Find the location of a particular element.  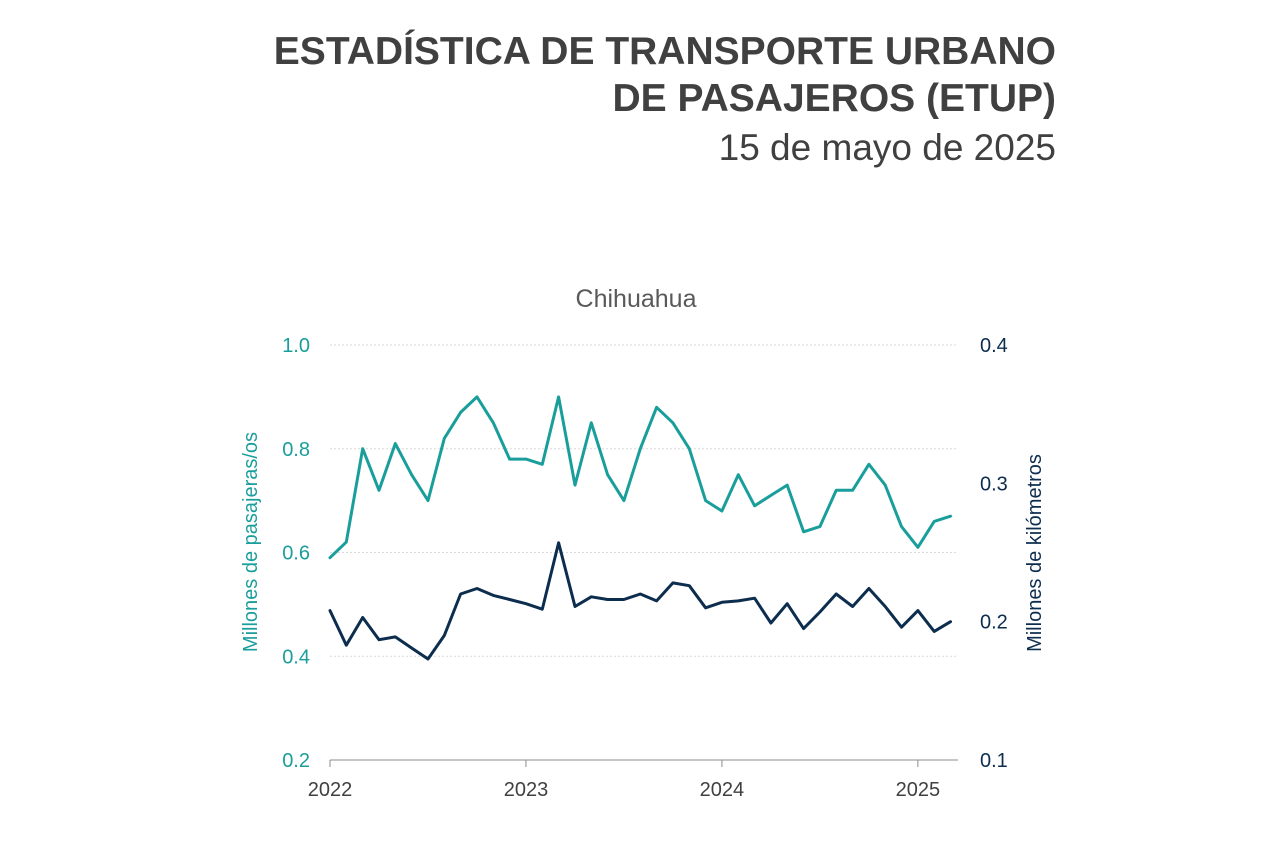

y-tick-right-label: 0.4 is located at coordinates (994, 346).